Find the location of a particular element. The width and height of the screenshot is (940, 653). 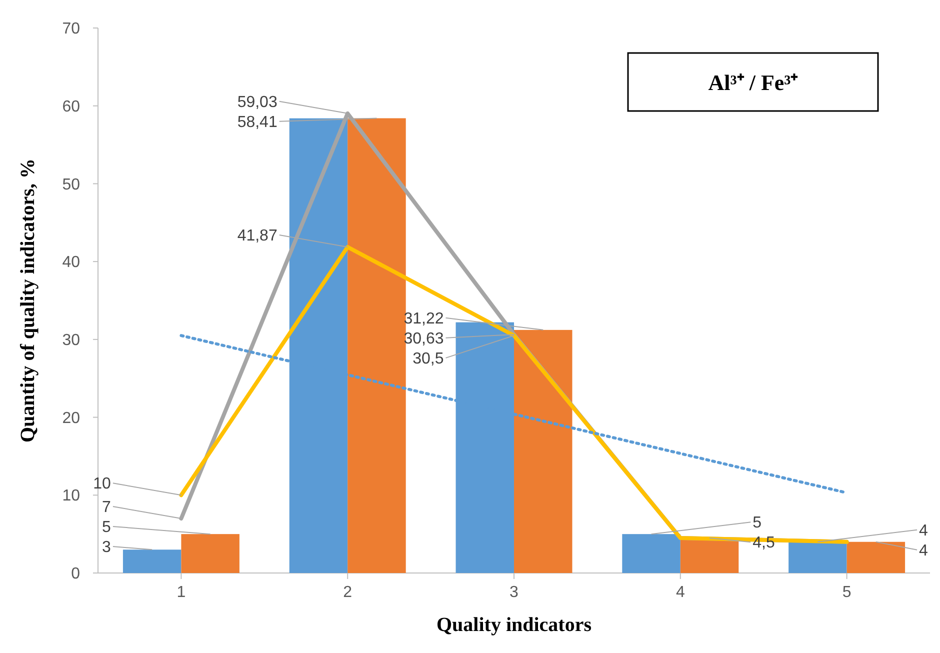

y-tick-label: 70 is located at coordinates (71, 29).